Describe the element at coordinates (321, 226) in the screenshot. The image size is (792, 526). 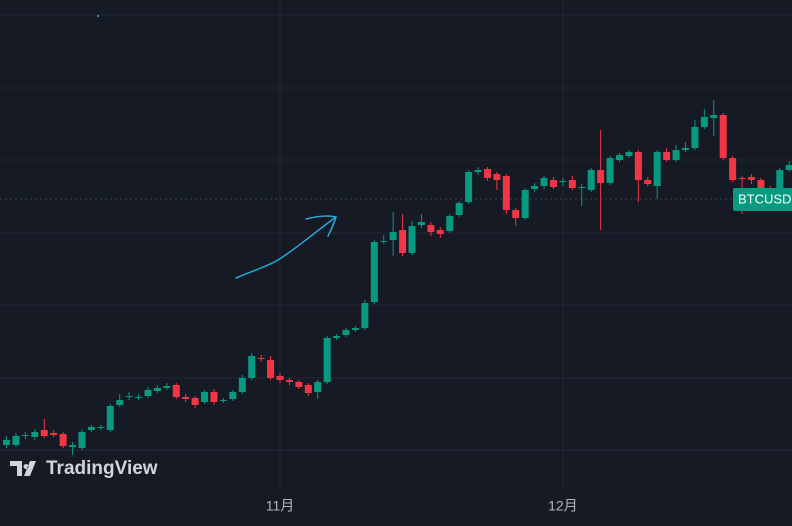
I see `arrow-head` at that location.